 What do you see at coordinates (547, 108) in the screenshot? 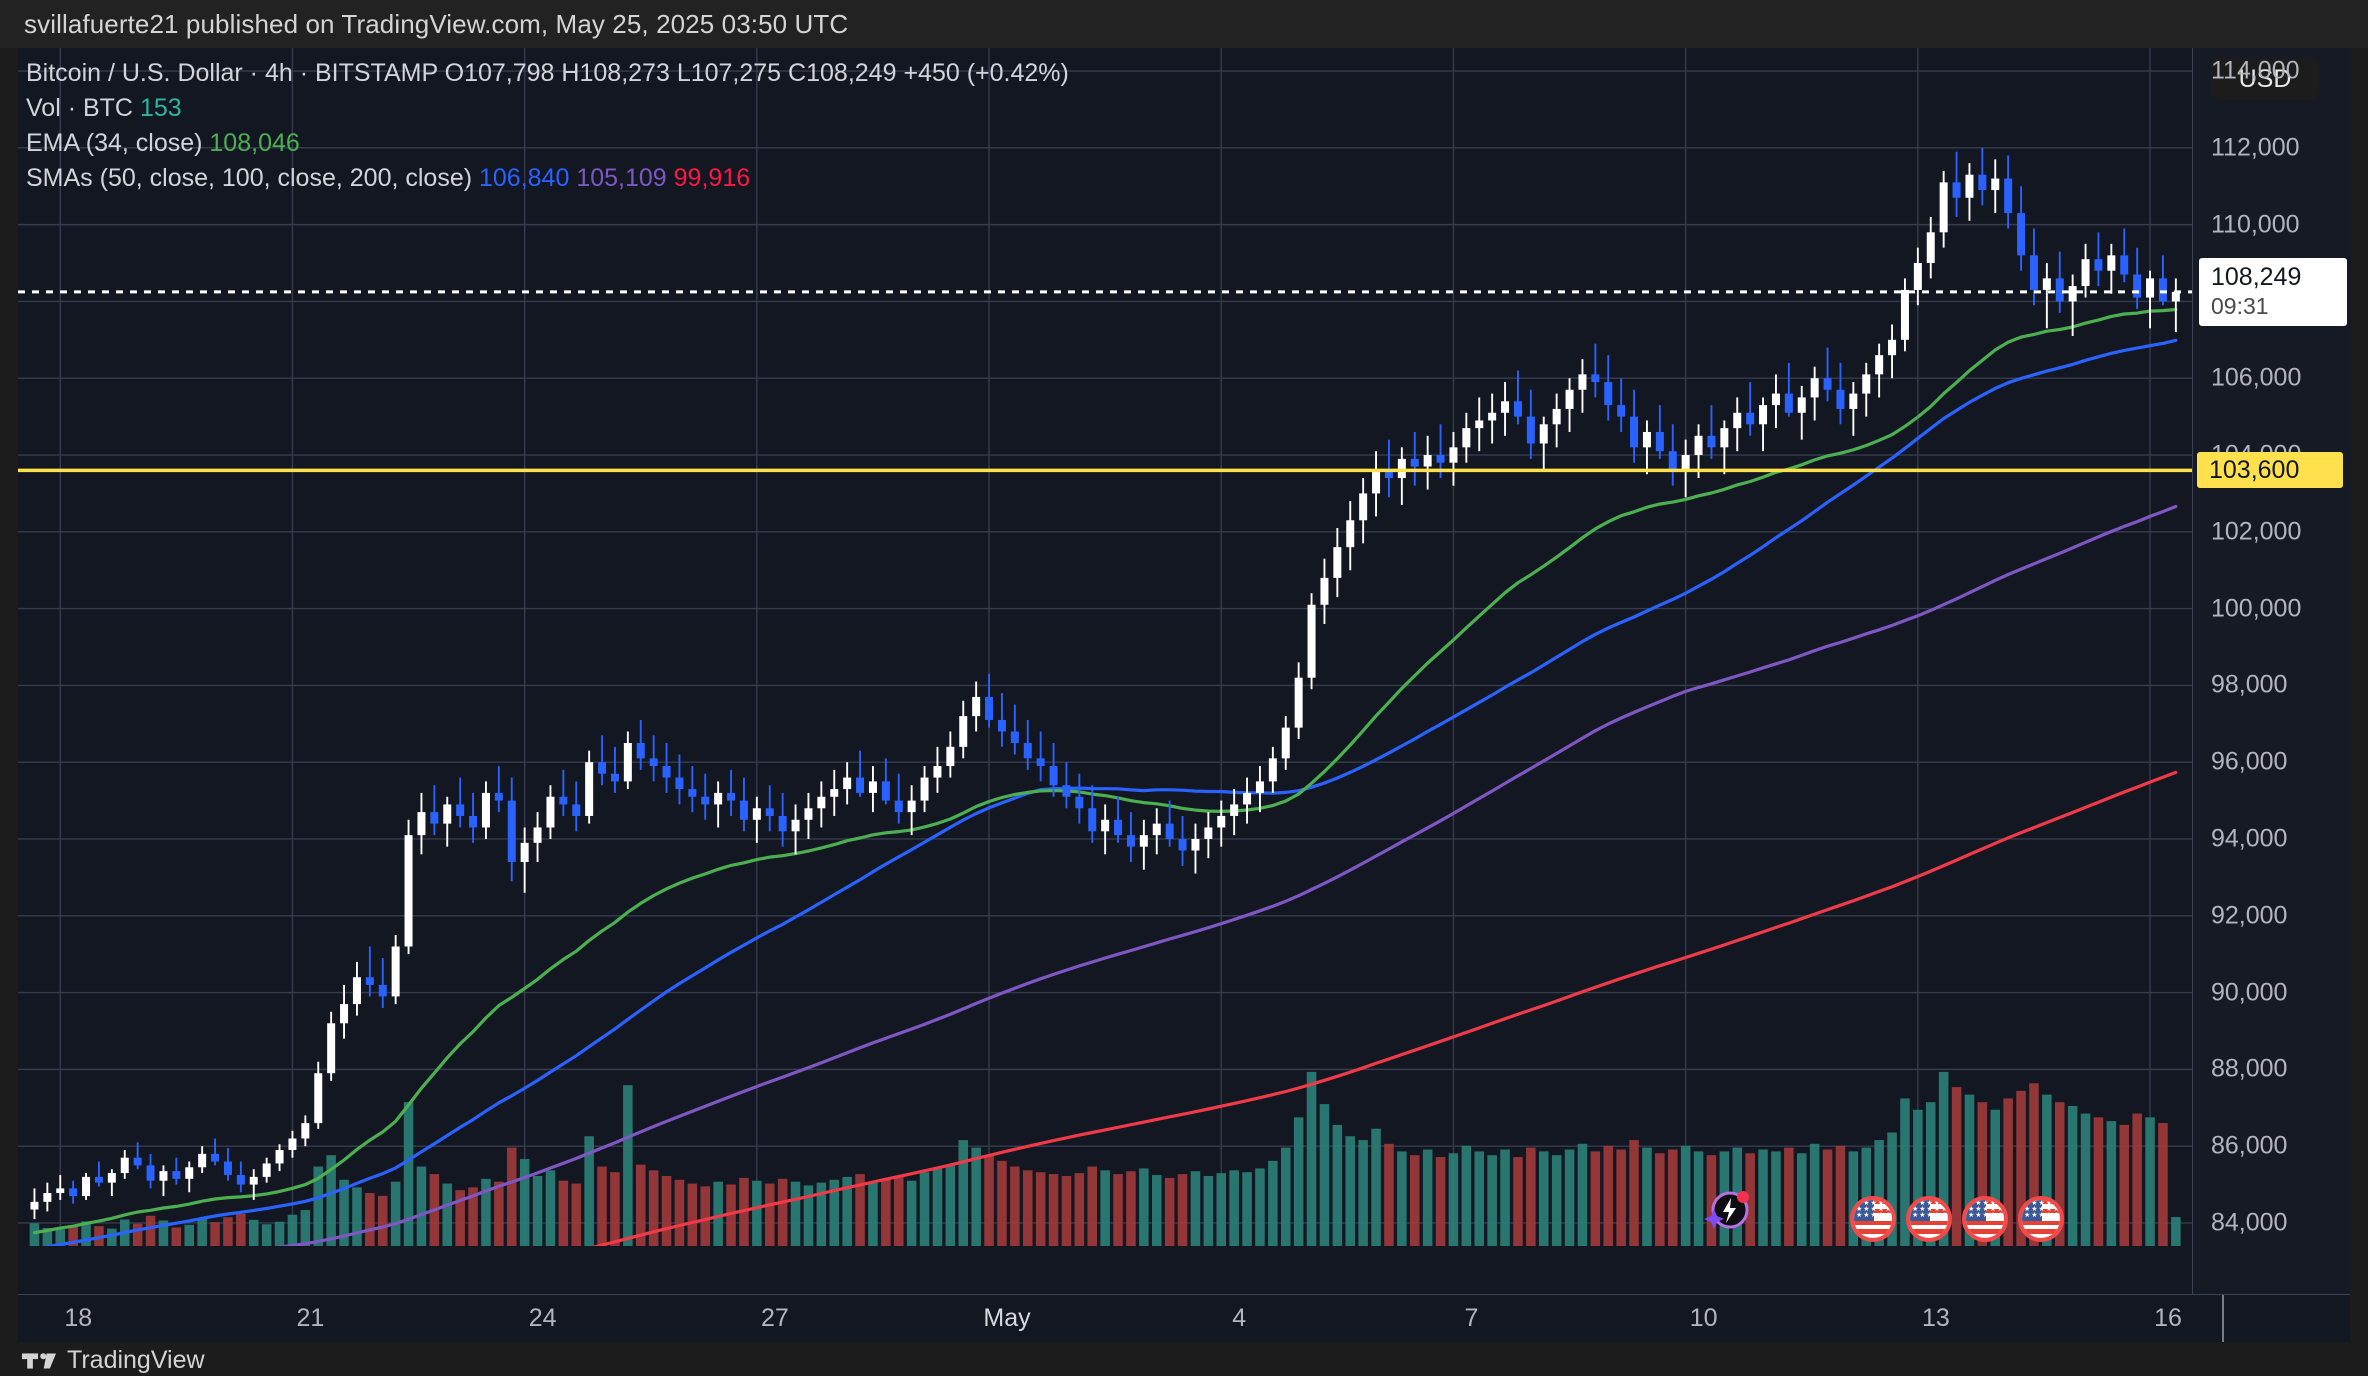
I see `legend-volume-row: Vol · BTC 153` at bounding box center [547, 108].